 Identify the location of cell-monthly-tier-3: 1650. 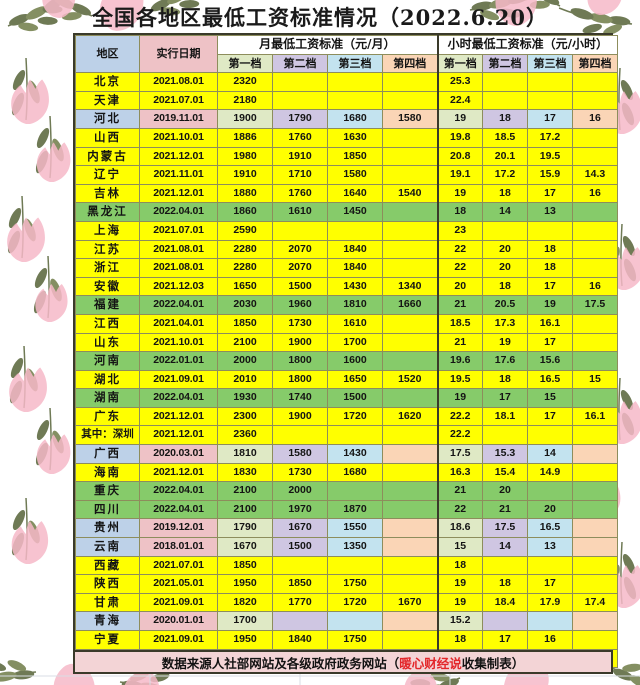
(355, 379).